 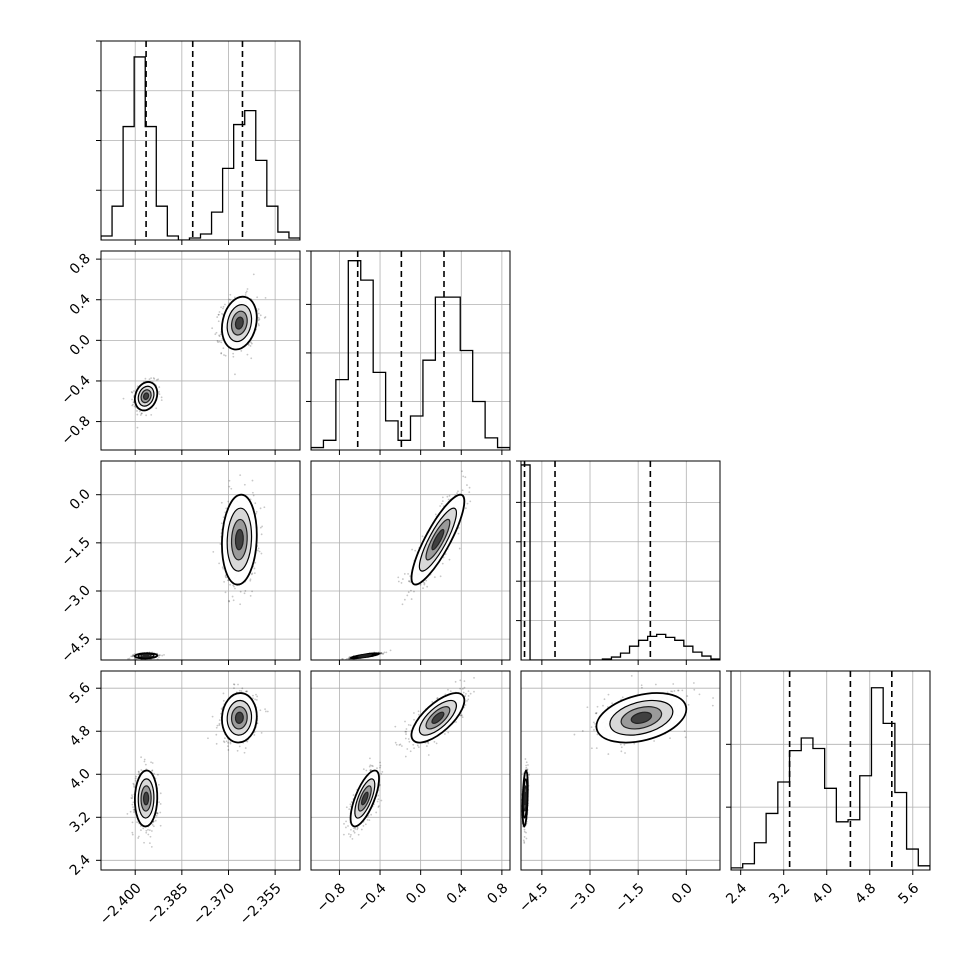 What do you see at coordinates (239, 539) in the screenshot?
I see `density-contour` at bounding box center [239, 539].